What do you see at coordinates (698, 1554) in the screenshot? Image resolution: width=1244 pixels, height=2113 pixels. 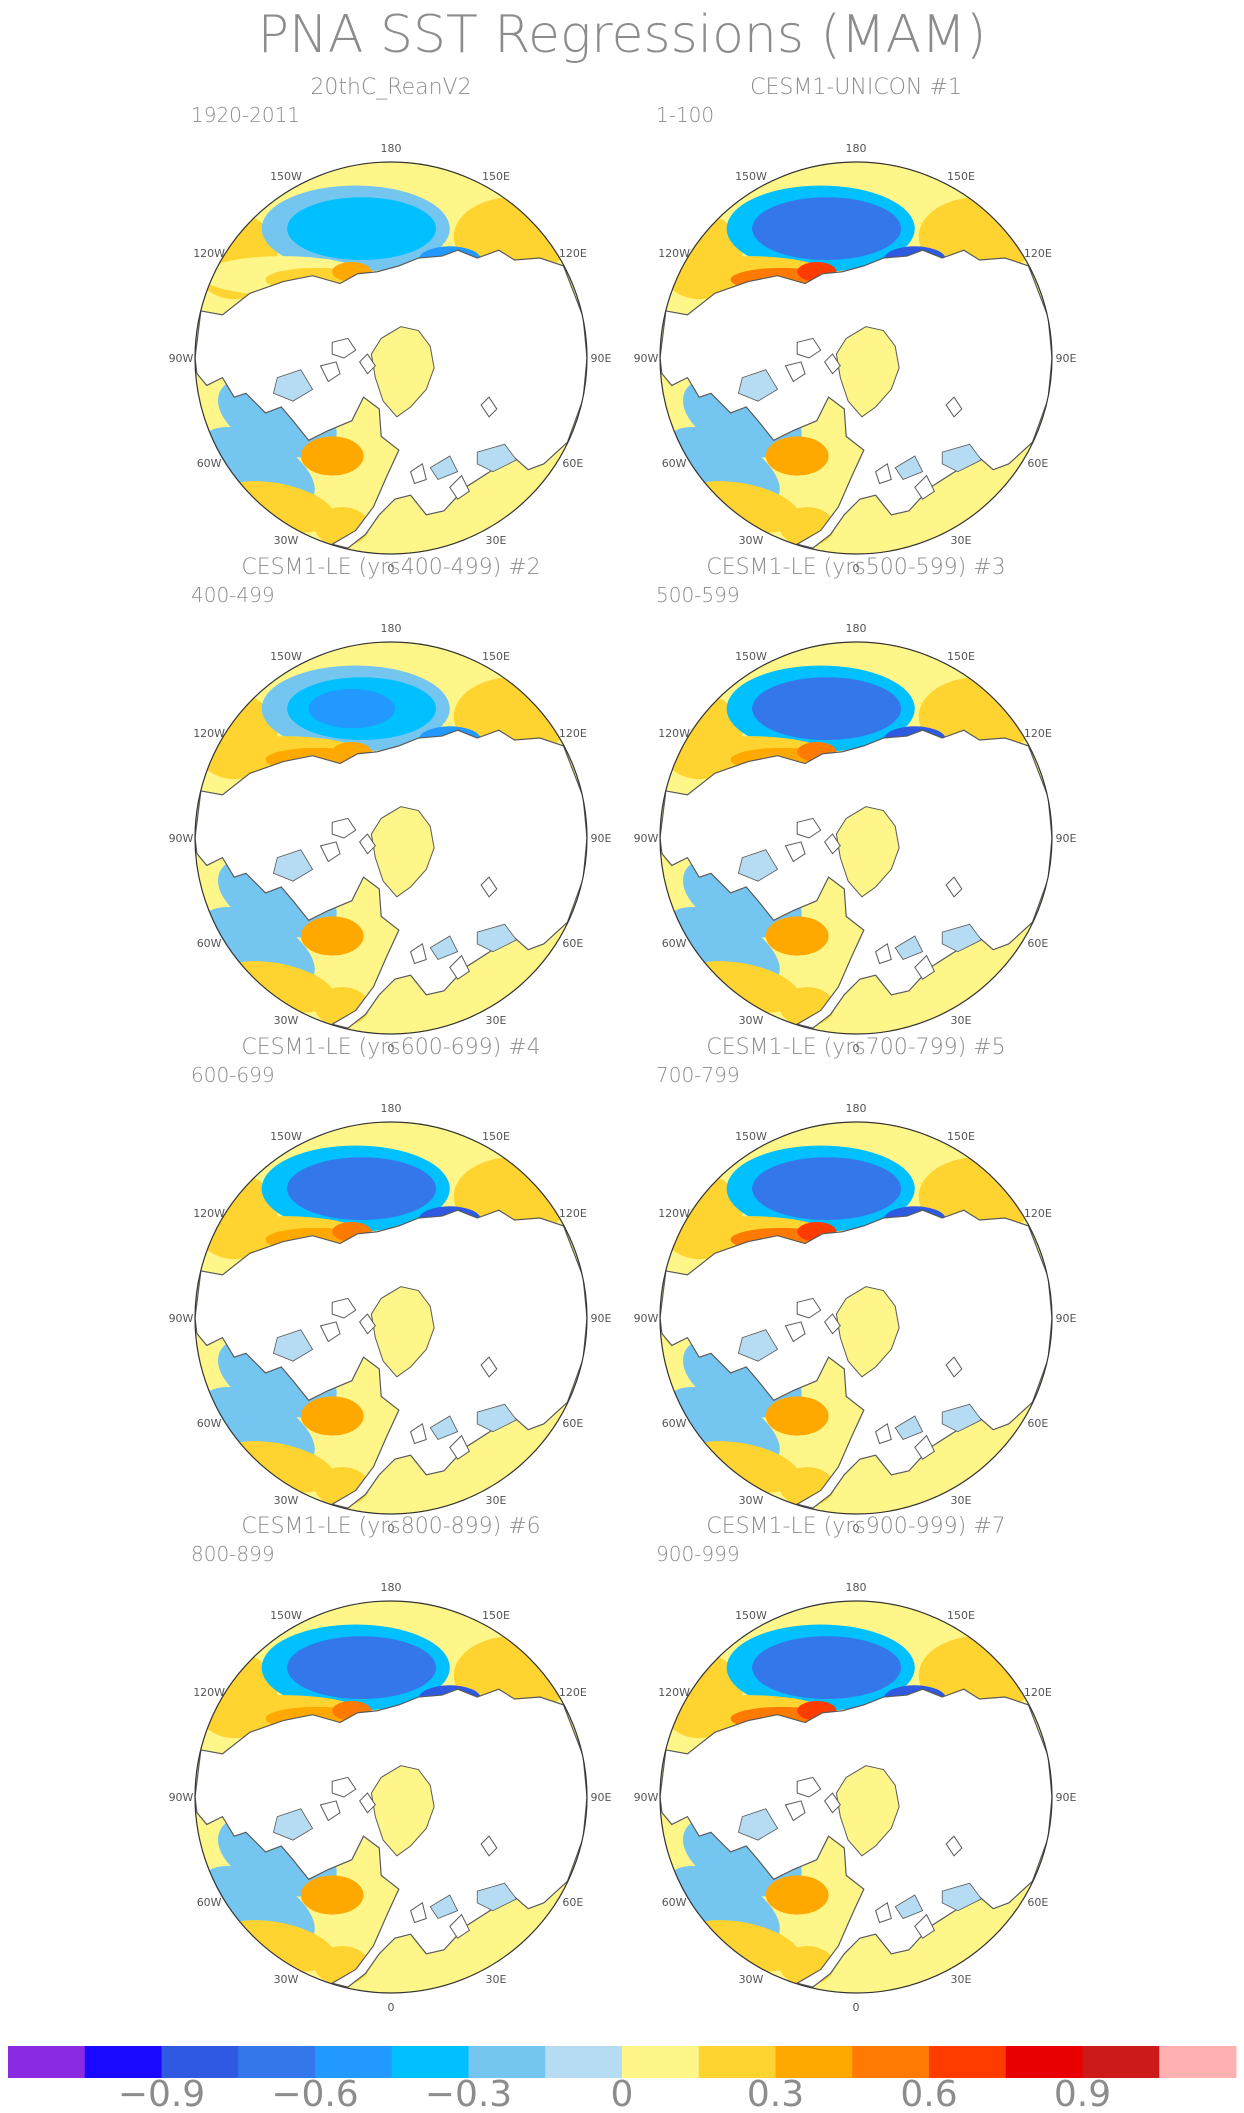 I see `panel-period: 900-999` at bounding box center [698, 1554].